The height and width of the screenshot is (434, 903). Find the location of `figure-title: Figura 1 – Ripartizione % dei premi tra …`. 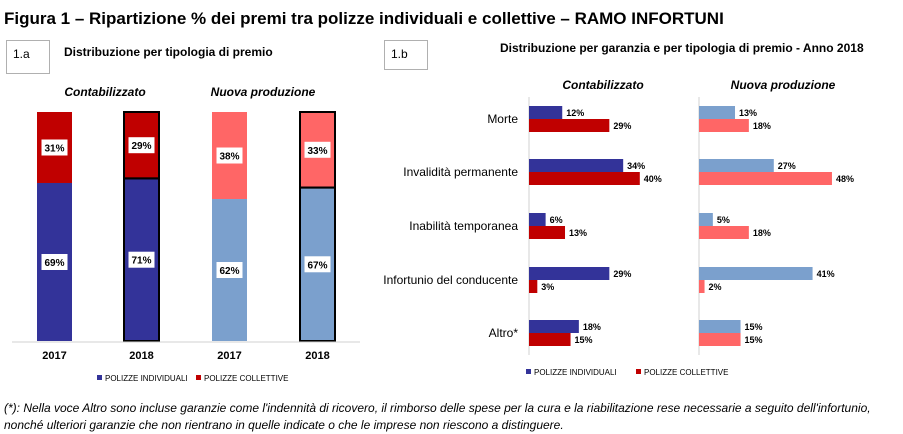

figure-title: Figura 1 – Ripartizione % dei premi tra … is located at coordinates (364, 18).